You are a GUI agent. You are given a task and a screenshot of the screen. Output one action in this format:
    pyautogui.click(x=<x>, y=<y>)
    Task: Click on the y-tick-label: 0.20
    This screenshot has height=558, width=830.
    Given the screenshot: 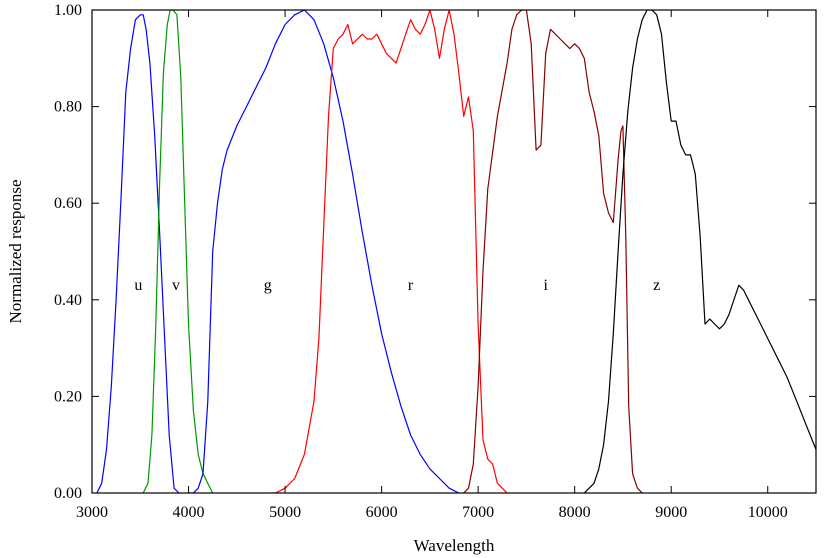 What is the action you would take?
    pyautogui.click(x=68, y=396)
    